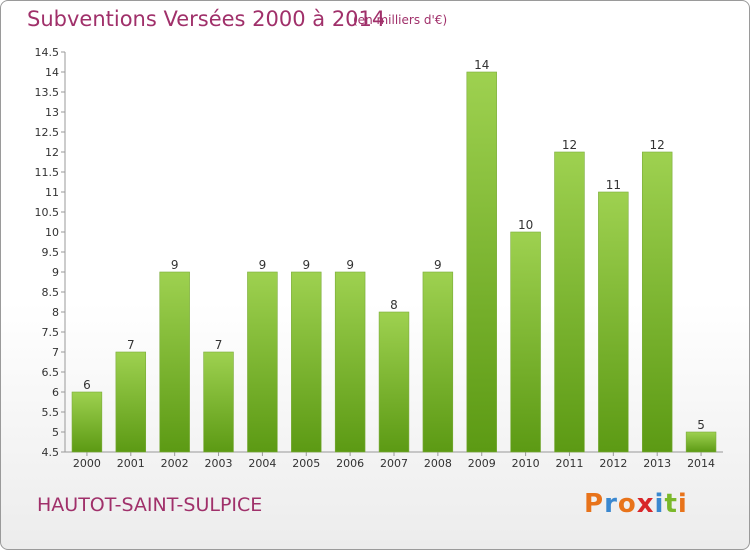 The image size is (750, 550). I want to click on x-tick-label: 2012, so click(613, 463).